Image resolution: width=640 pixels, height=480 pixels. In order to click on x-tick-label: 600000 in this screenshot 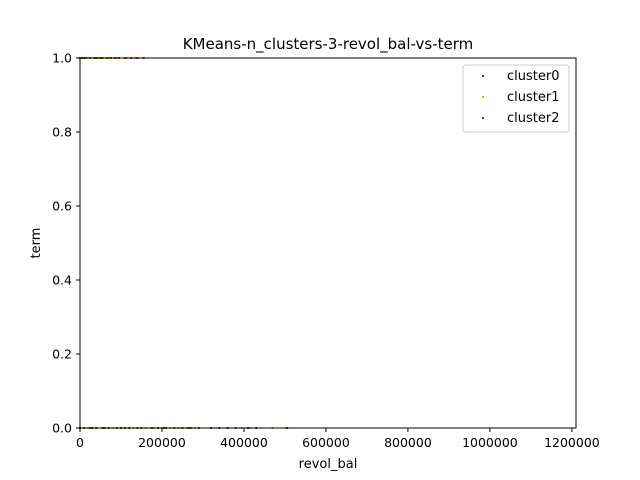, I will do `click(326, 442)`.